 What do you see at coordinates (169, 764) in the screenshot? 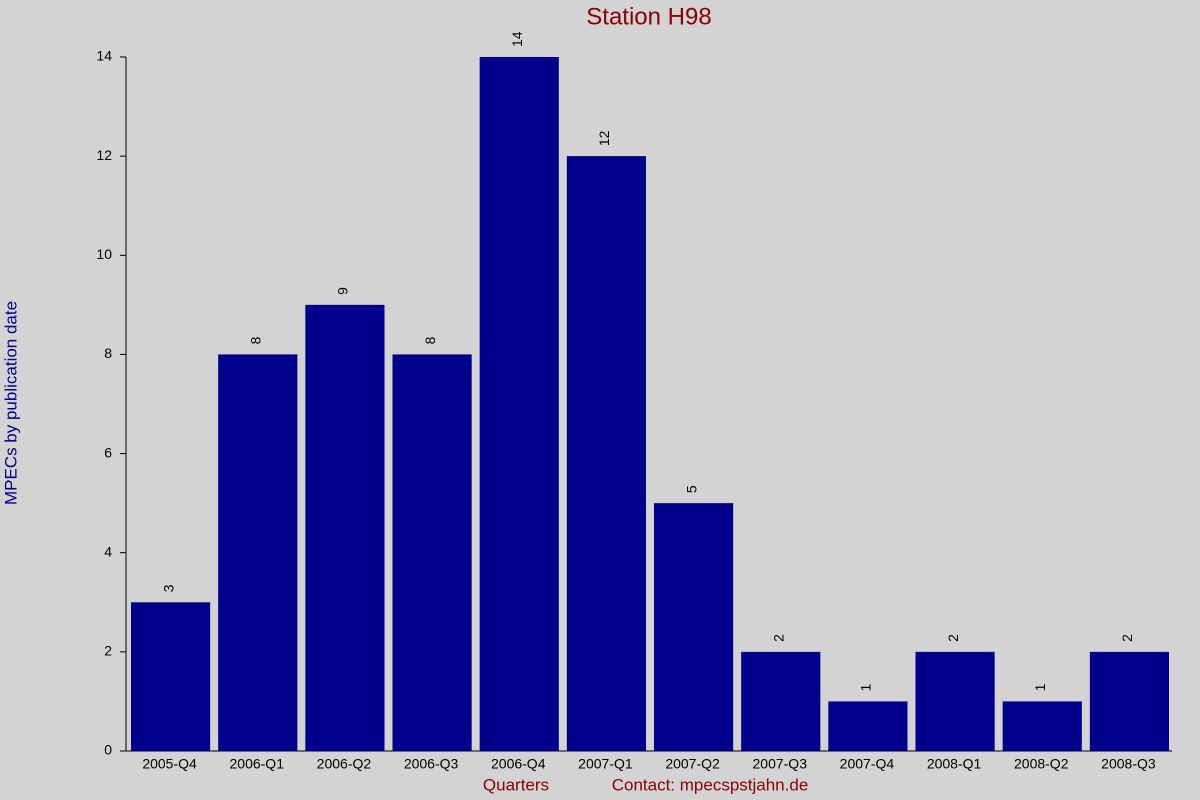
I see `x-tick-label: 2005-Q4` at bounding box center [169, 764].